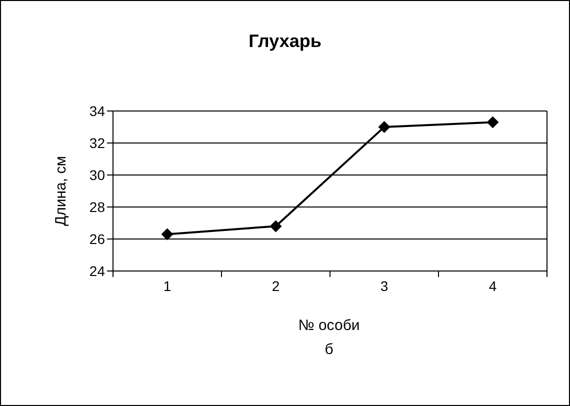 Image resolution: width=570 pixels, height=406 pixels. Describe the element at coordinates (97, 206) in the screenshot. I see `y-tick-label: 28` at that location.